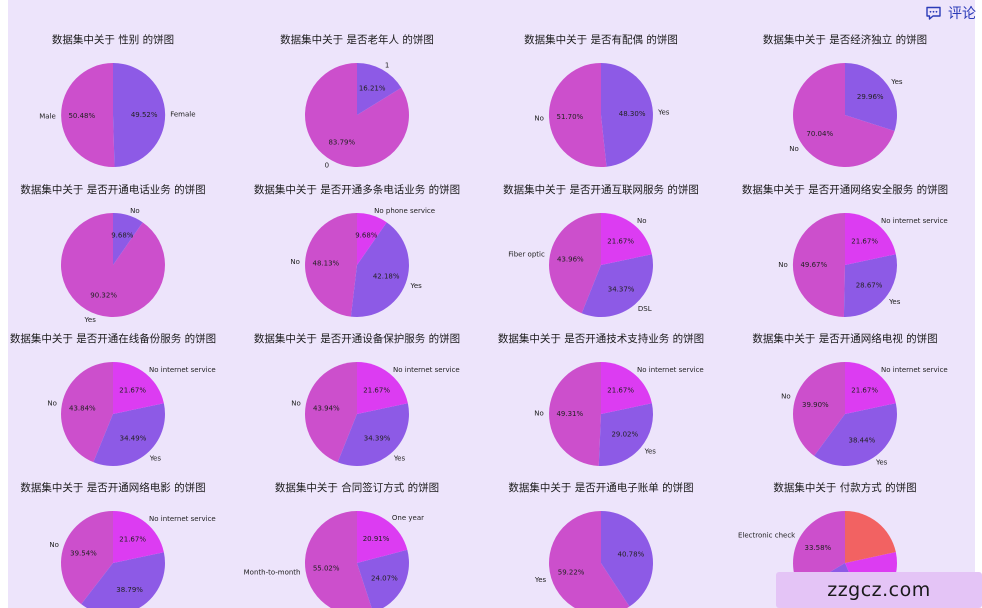 The height and width of the screenshot is (608, 982). I want to click on pie-chart-5: 数据集中关于 是否开通电话业务 的饼图 90.32% Yes 9.68% No, so click(112, 253).